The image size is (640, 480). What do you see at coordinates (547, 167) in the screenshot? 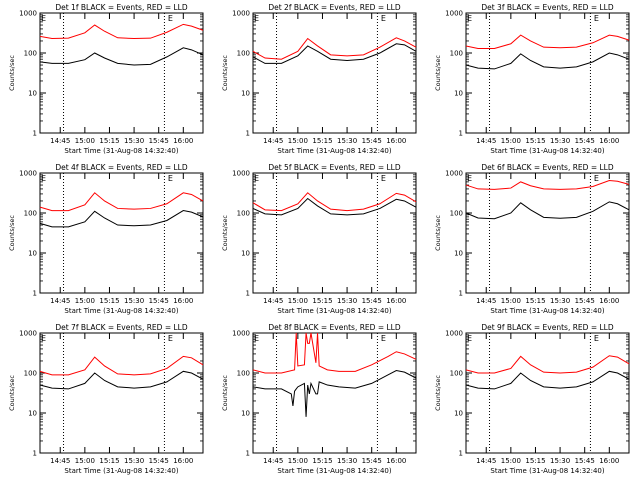
I see `panel-title: Det 6f BLACK = Events, RED = LLD` at bounding box center [547, 167].